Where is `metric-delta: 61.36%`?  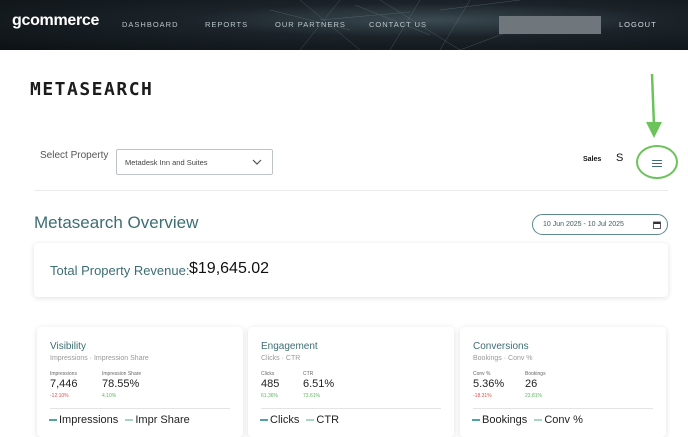
metric-delta: 61.36% is located at coordinates (269, 396).